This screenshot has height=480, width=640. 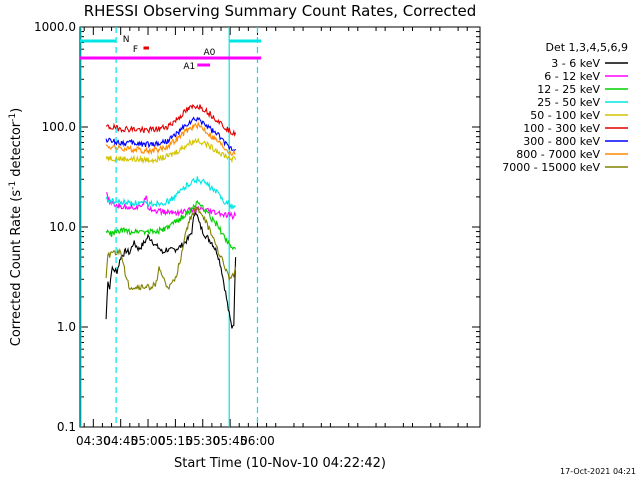 I want to click on x-tick-label: 06:00, so click(x=257, y=441).